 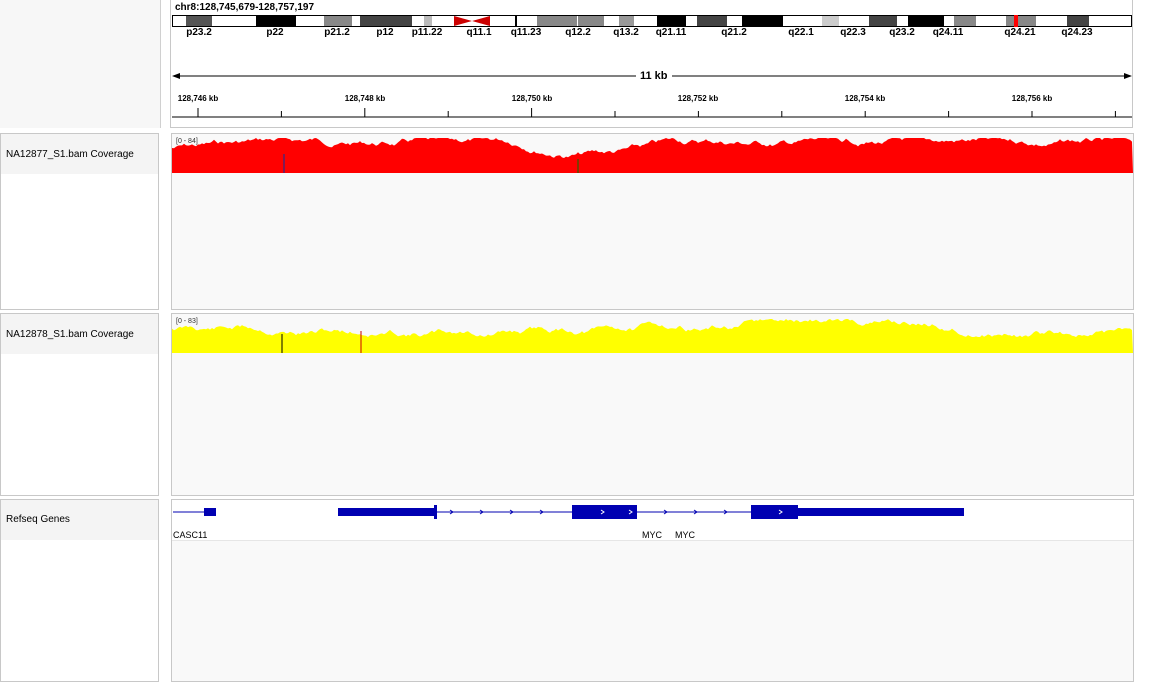 I want to click on data-range-label: [0 - 84], so click(x=187, y=141).